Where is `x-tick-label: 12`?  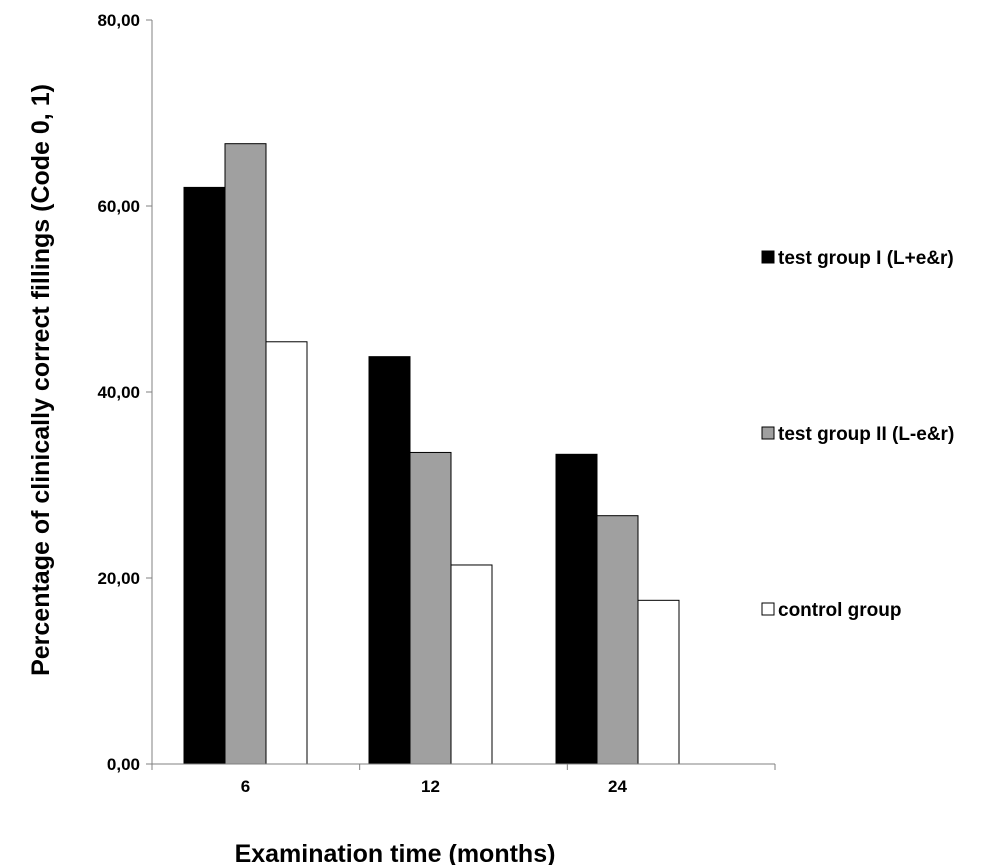 x-tick-label: 12 is located at coordinates (430, 786).